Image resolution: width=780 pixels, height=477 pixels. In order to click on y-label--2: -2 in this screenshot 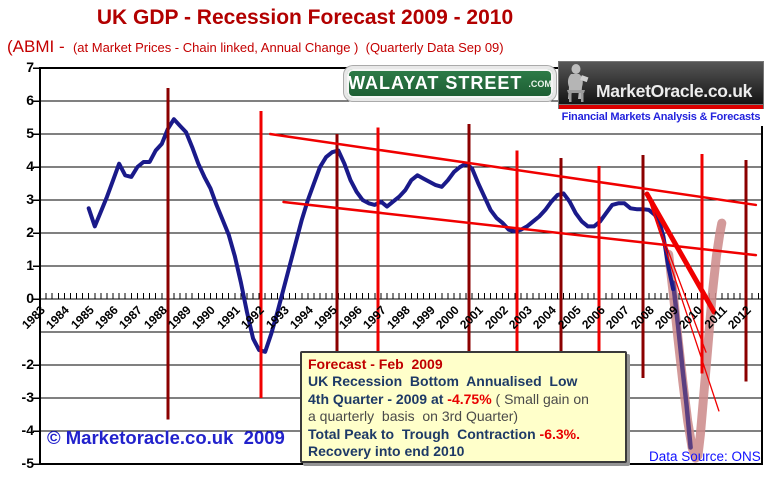, I will do `click(27, 364)`.